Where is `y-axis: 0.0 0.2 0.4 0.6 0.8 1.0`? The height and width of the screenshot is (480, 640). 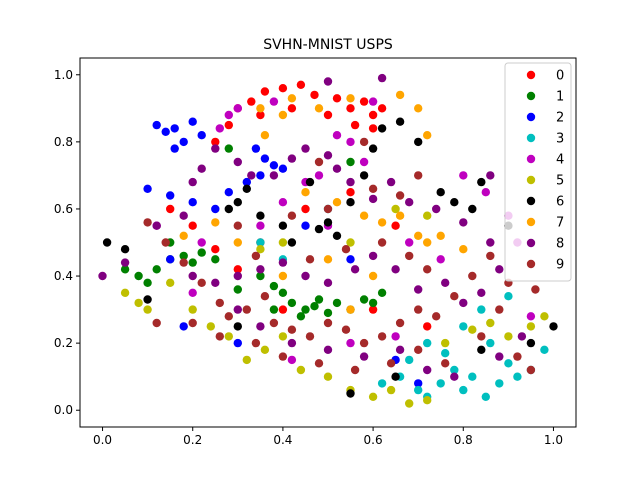 y-axis: 0.0 0.2 0.4 0.6 0.8 1.0 is located at coordinates (67, 242).